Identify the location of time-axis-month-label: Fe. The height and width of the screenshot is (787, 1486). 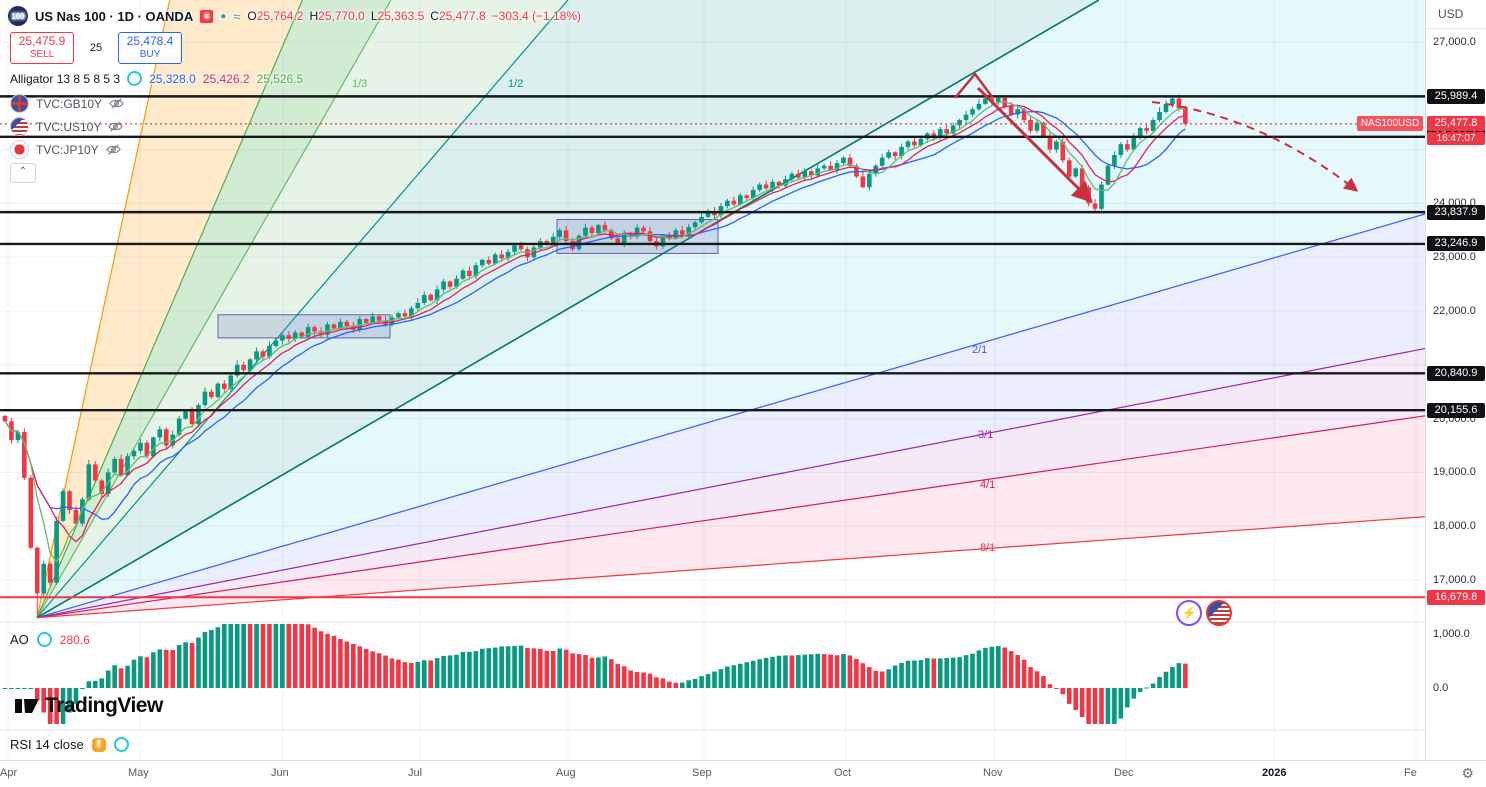
(1410, 773).